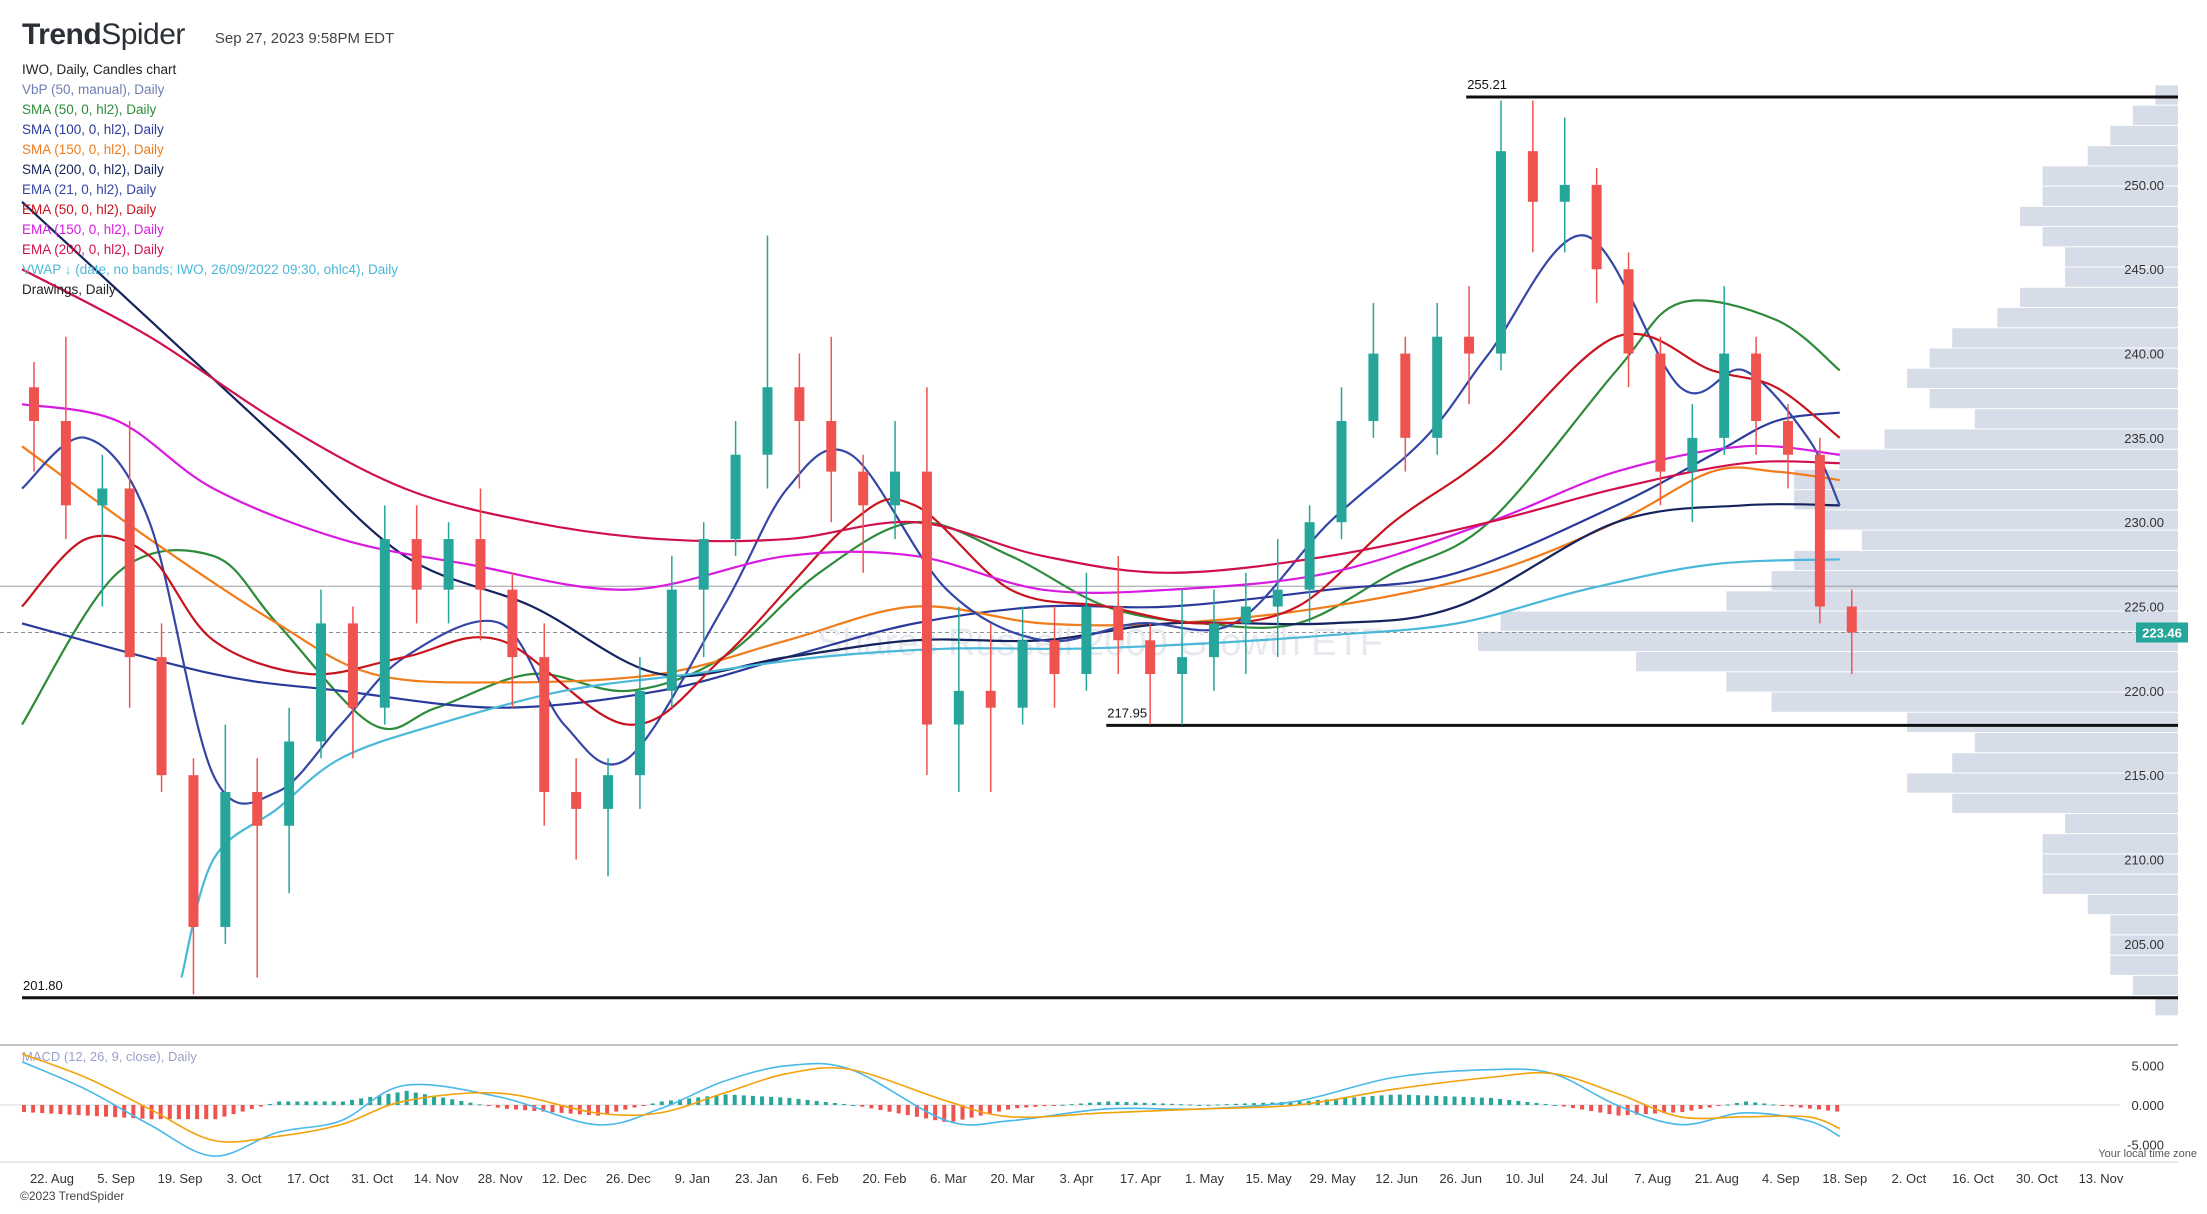 This screenshot has height=1214, width=2207. I want to click on x-tick-label: 7. Aug, so click(1652, 1178).